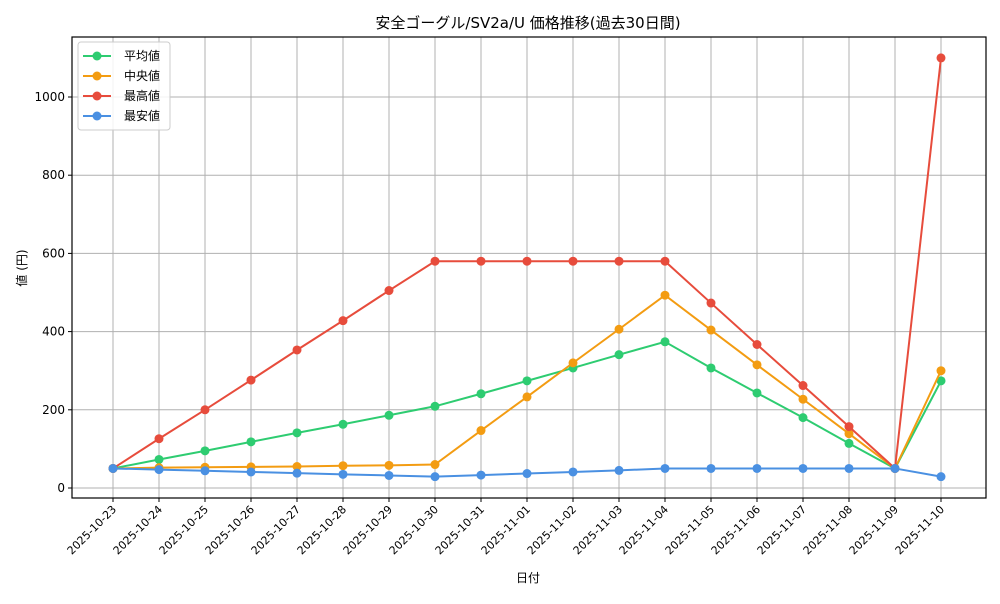 The width and height of the screenshot is (1000, 604). What do you see at coordinates (53, 332) in the screenshot?
I see `y-tick-label: 400` at bounding box center [53, 332].